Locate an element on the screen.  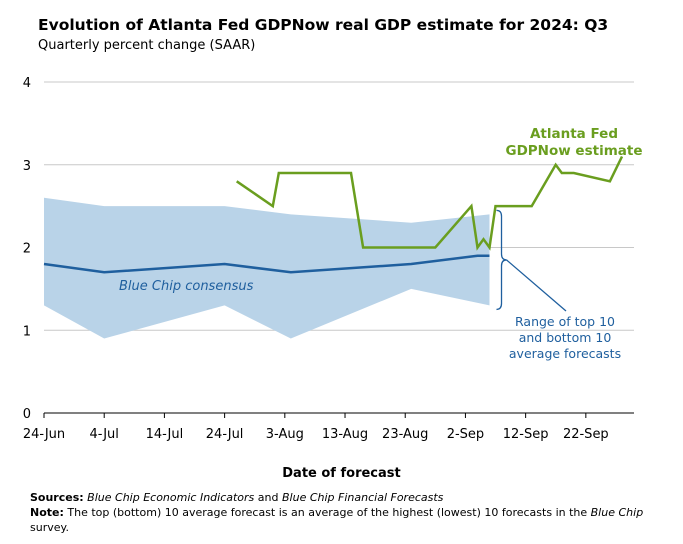
x-tick-label-2-Sep: 2-Sep is located at coordinates (465, 434).